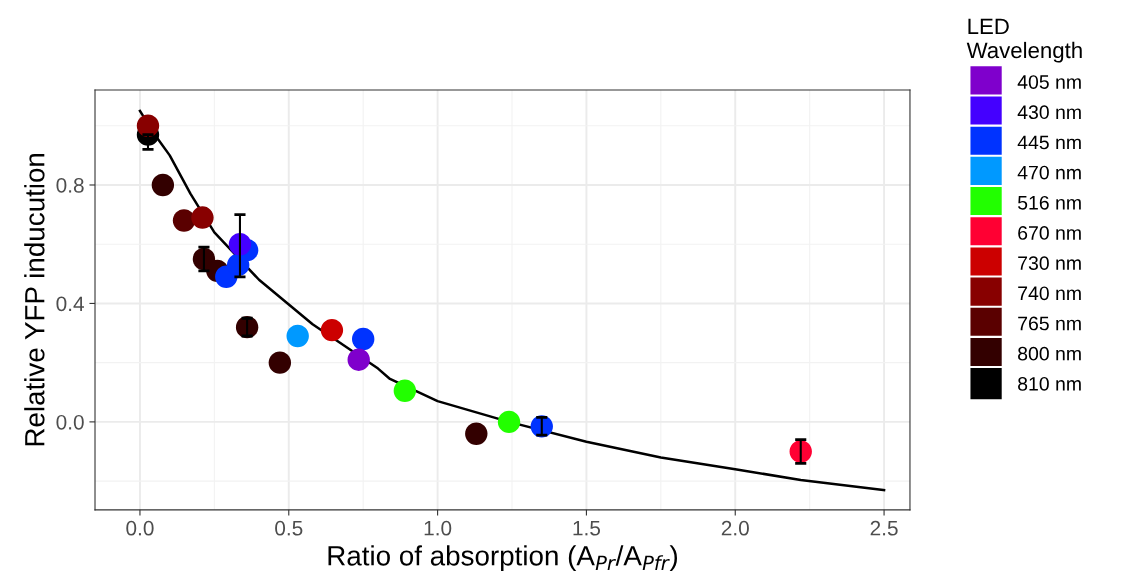  Describe the element at coordinates (140, 528) in the screenshot. I see `x-tick-label: 0.0` at that location.